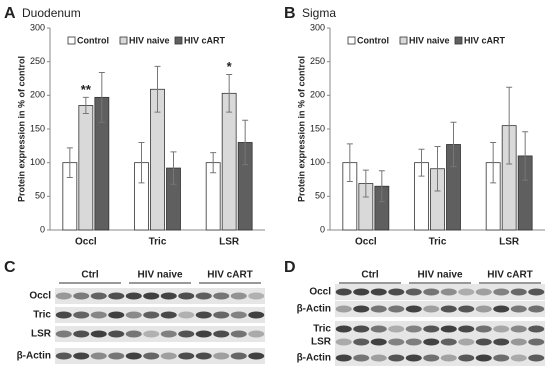  Describe the element at coordinates (290, 13) in the screenshot. I see `panel-label: B` at that location.